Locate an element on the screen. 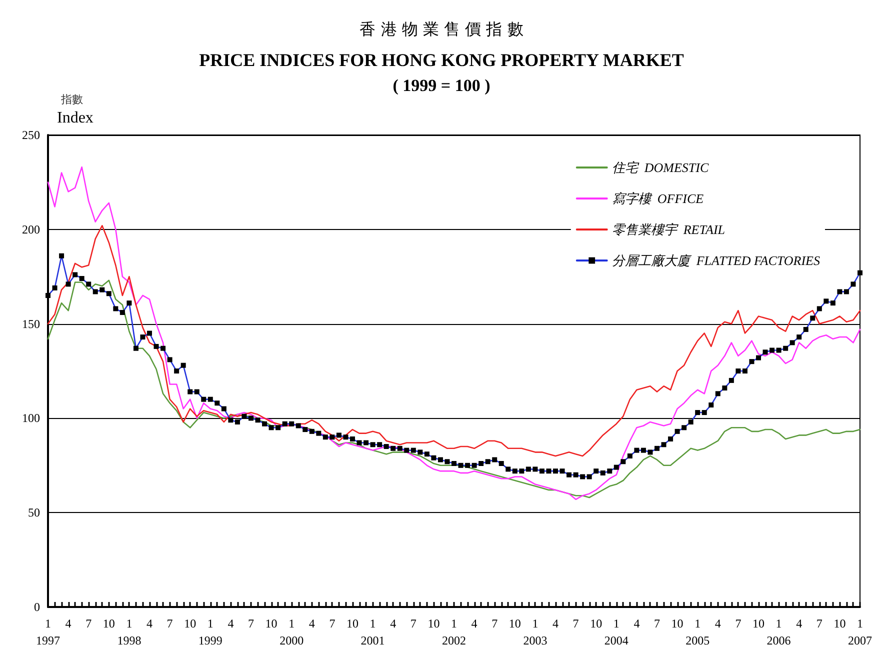  x-tick-label: 1 2000 is located at coordinates (292, 632).